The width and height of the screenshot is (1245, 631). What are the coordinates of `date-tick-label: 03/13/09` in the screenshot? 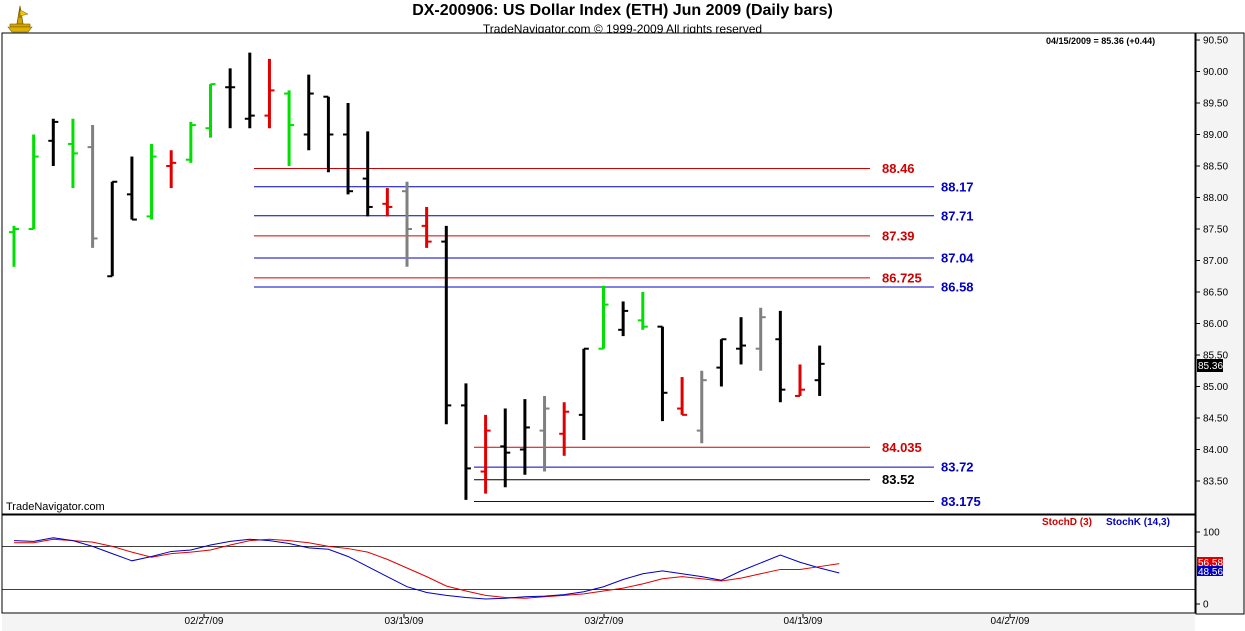 It's located at (404, 621).